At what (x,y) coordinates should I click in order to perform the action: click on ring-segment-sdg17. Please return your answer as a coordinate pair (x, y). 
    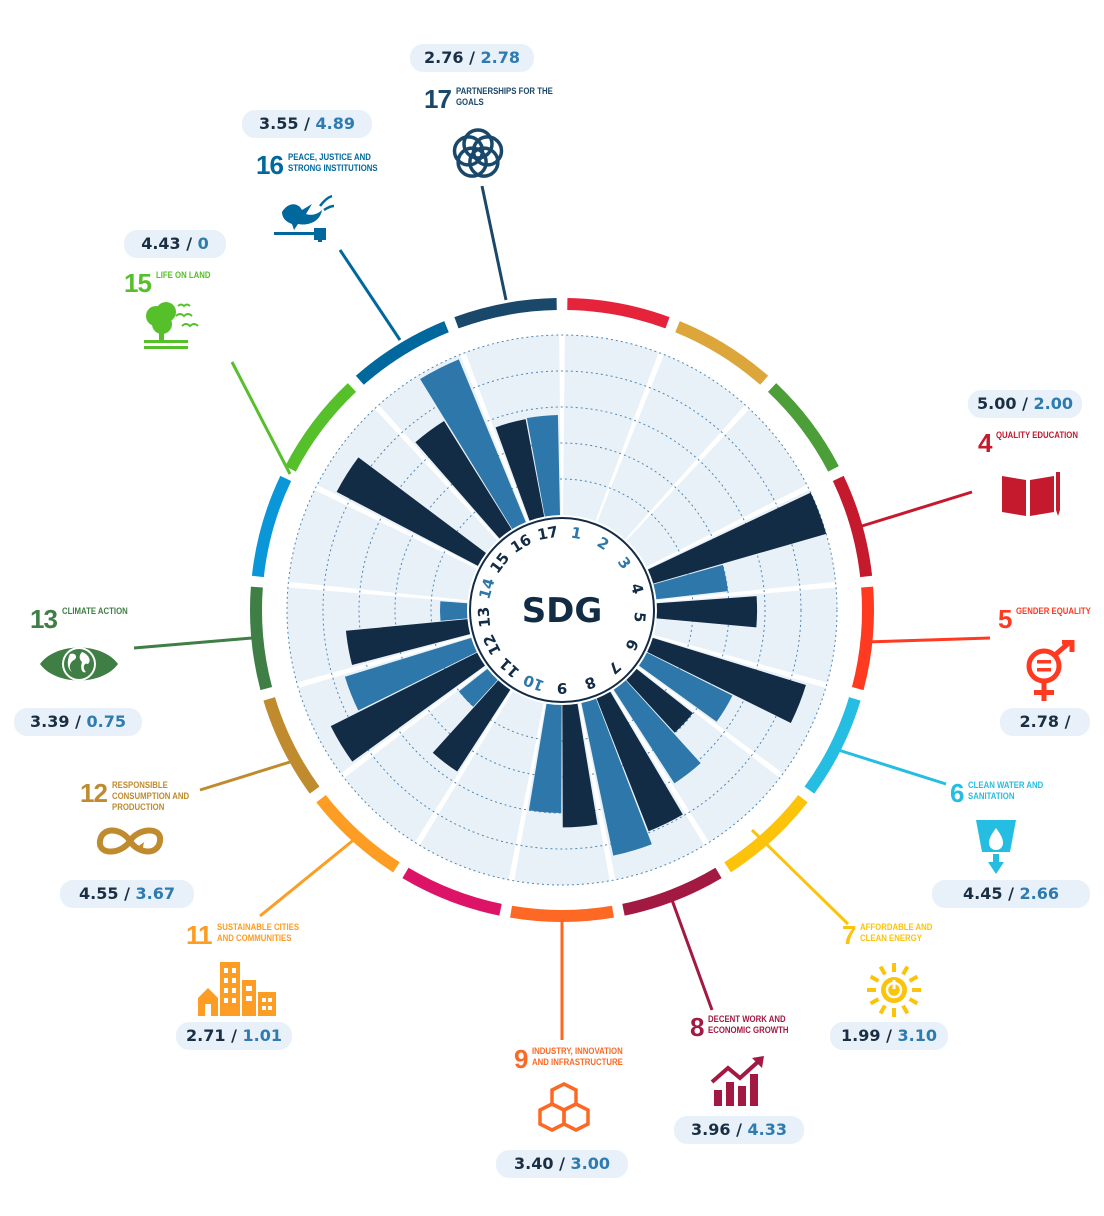
    Looking at the image, I should click on (505, 313).